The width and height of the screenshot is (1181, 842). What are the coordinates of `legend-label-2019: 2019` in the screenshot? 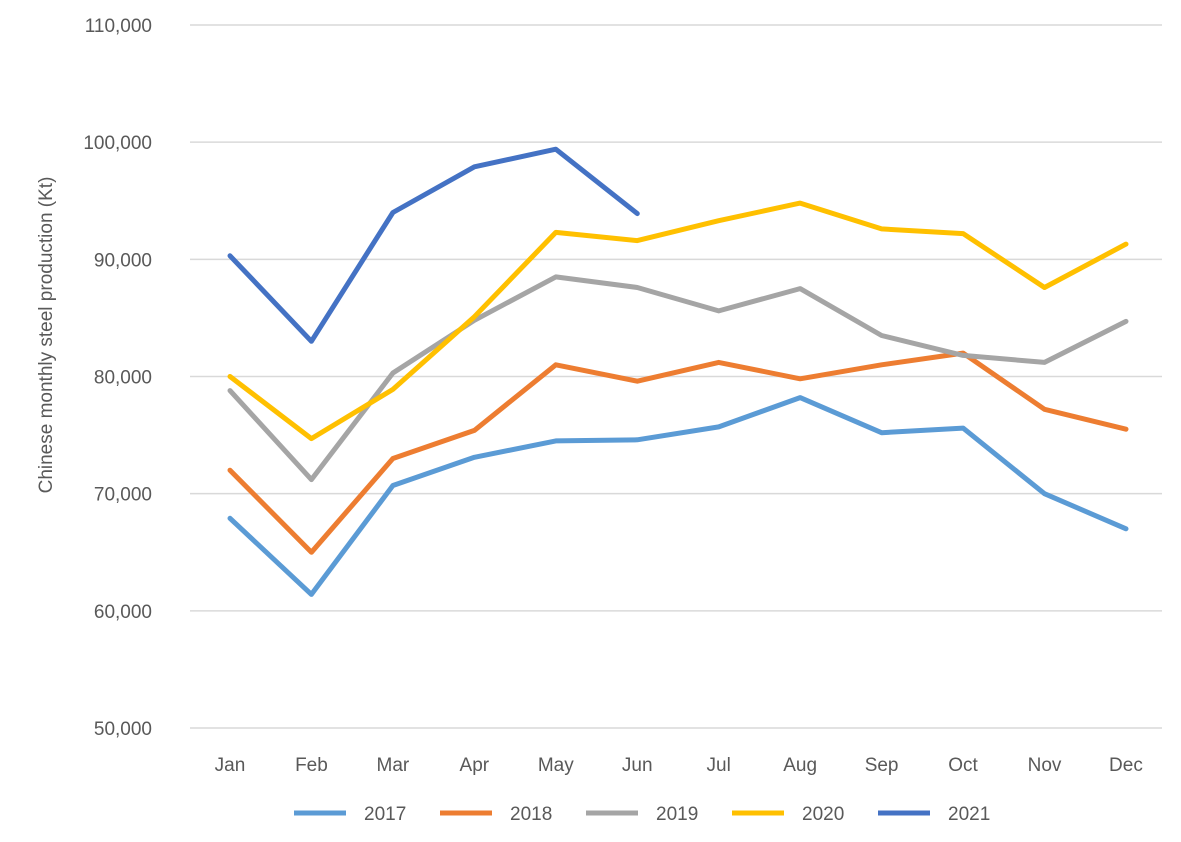 It's located at (677, 814).